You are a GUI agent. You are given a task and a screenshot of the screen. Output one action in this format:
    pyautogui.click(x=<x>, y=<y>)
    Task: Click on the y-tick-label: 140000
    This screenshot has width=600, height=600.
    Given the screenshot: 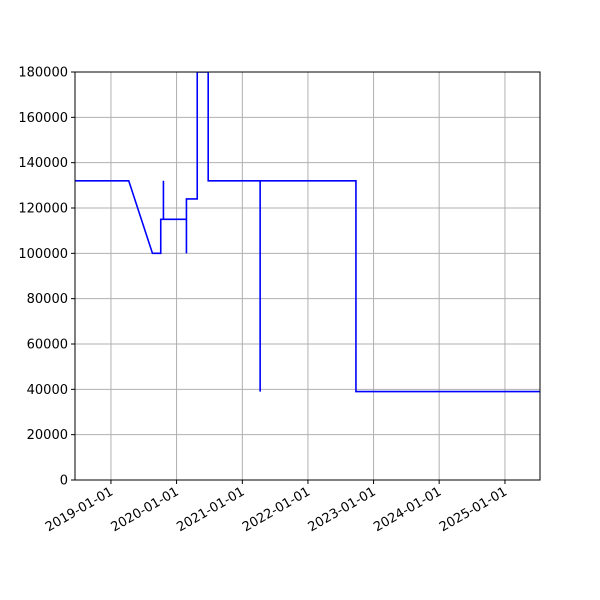 What is the action you would take?
    pyautogui.click(x=43, y=163)
    